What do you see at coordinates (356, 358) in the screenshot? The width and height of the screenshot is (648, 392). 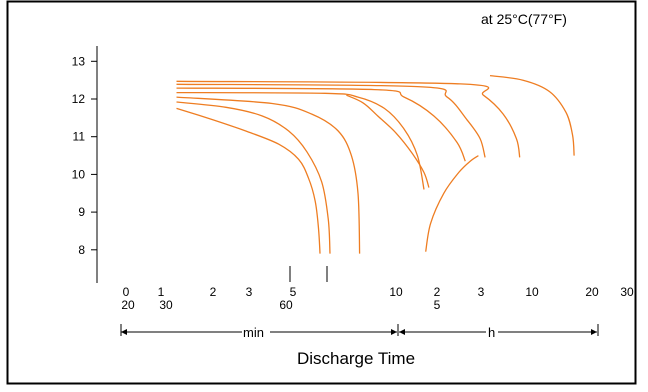 I see `x-axis-title: Discharge Time` at bounding box center [356, 358].